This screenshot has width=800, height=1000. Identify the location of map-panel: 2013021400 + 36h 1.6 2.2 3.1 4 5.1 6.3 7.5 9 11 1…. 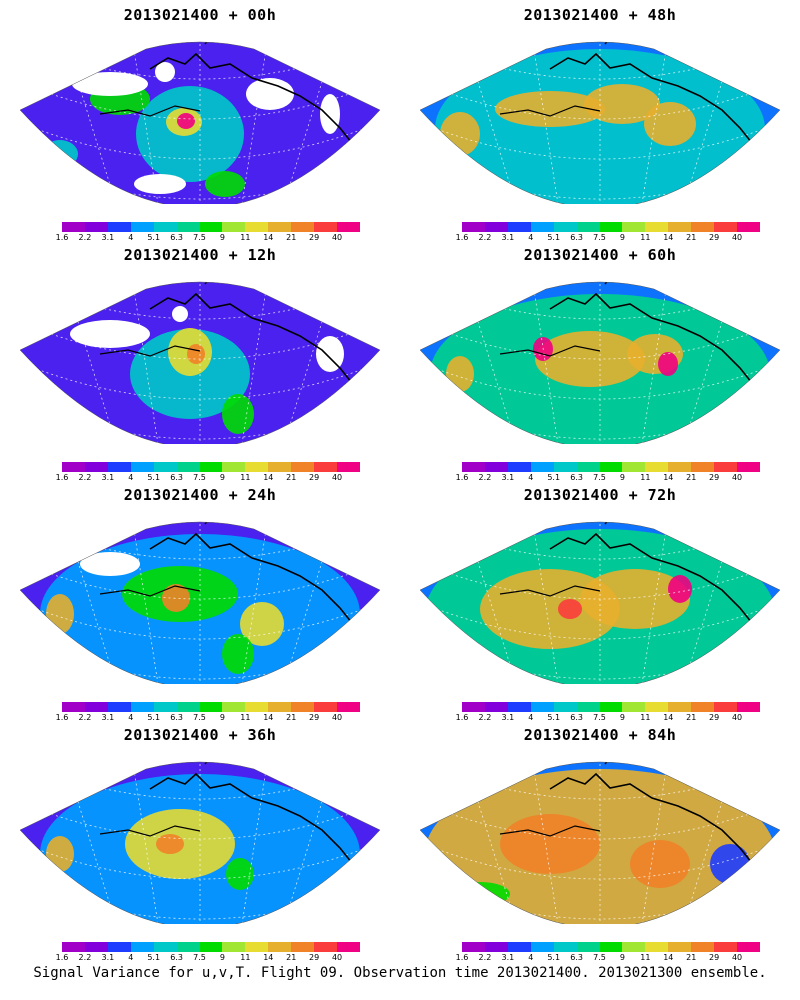
(200, 845).